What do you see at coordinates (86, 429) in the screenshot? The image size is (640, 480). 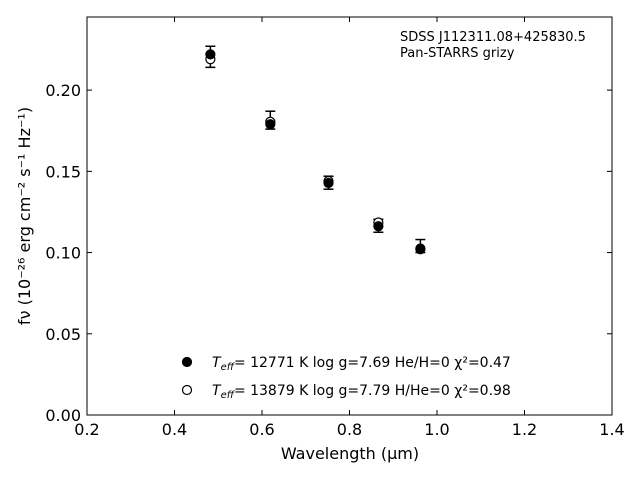 I see `x-tick-label: 0.2` at bounding box center [86, 429].